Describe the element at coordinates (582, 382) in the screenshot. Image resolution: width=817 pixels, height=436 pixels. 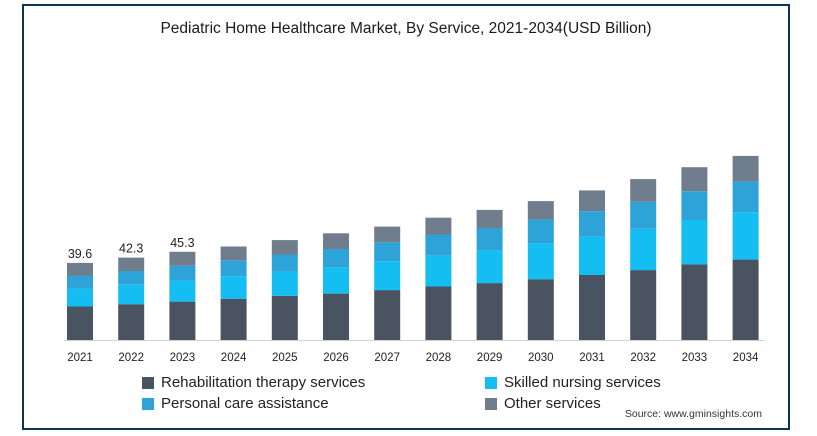
I see `legend-label-skilled-nursing: Skilled nursing services` at that location.